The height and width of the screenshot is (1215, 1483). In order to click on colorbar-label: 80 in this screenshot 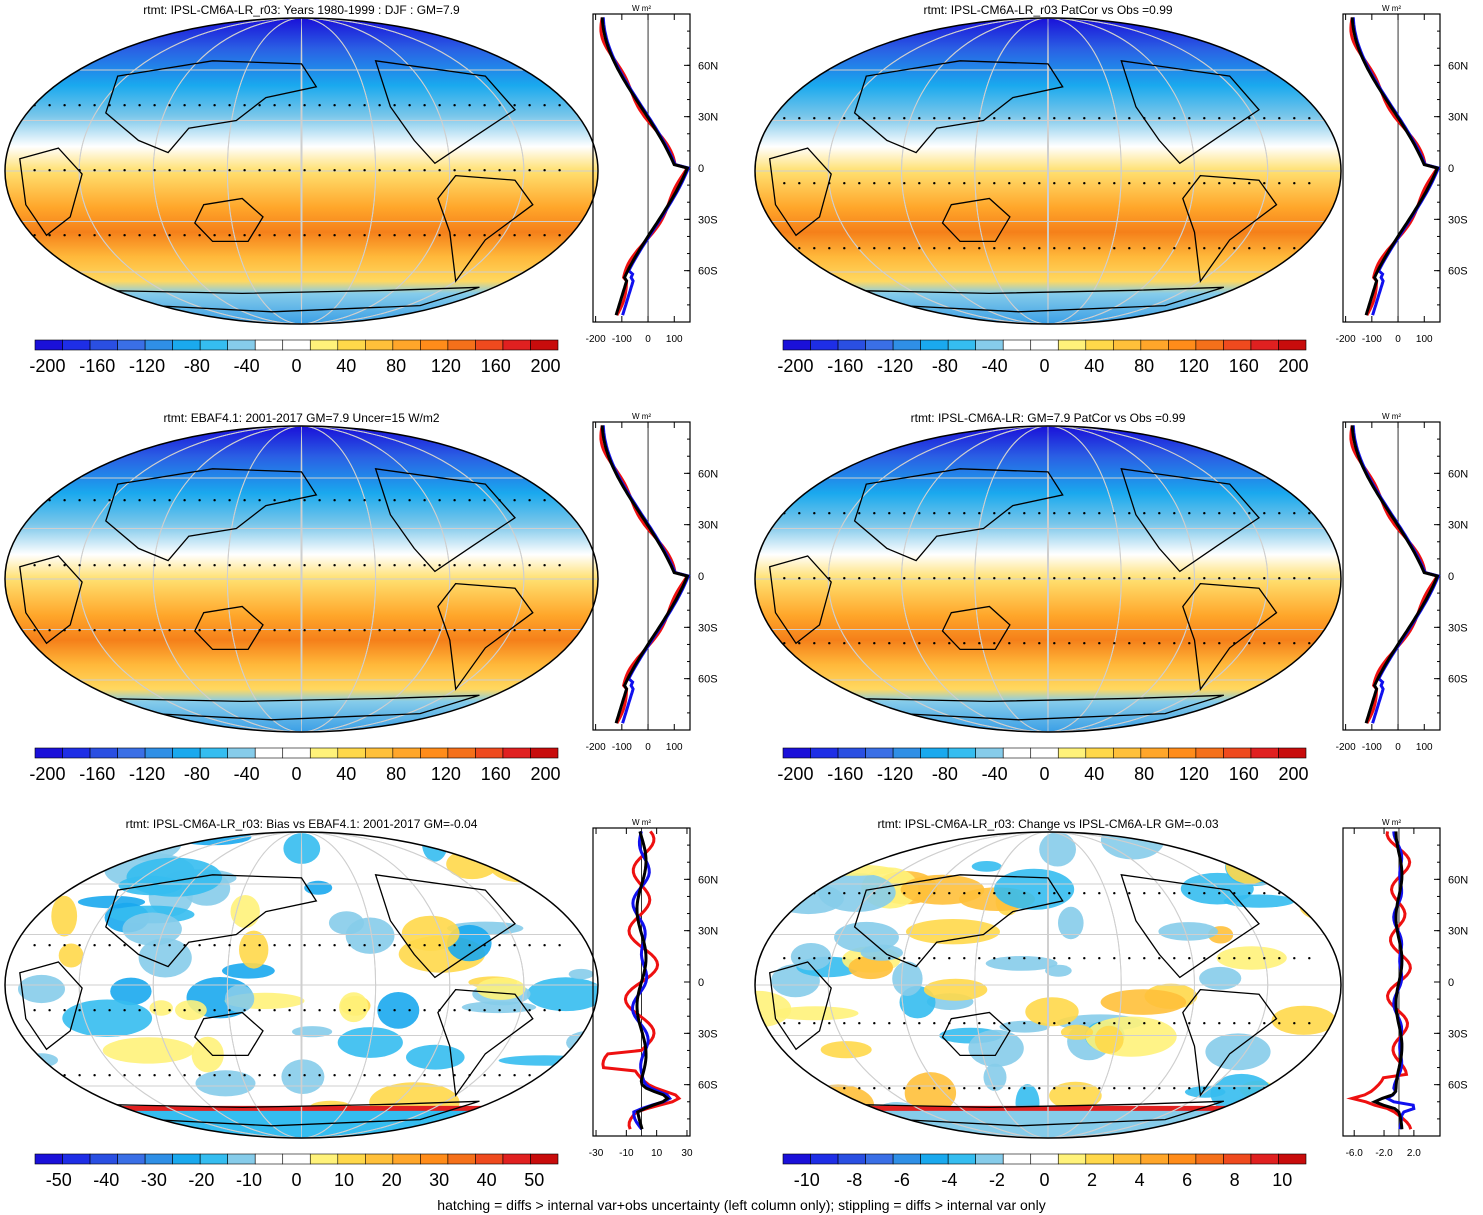, I will do `click(396, 366)`.